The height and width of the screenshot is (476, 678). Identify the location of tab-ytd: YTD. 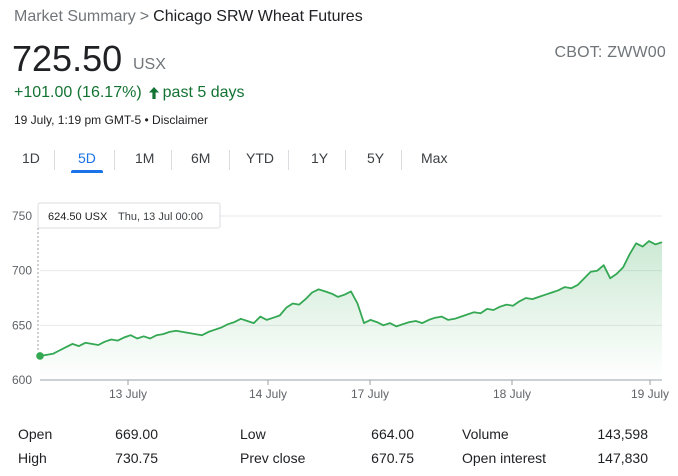
(260, 158).